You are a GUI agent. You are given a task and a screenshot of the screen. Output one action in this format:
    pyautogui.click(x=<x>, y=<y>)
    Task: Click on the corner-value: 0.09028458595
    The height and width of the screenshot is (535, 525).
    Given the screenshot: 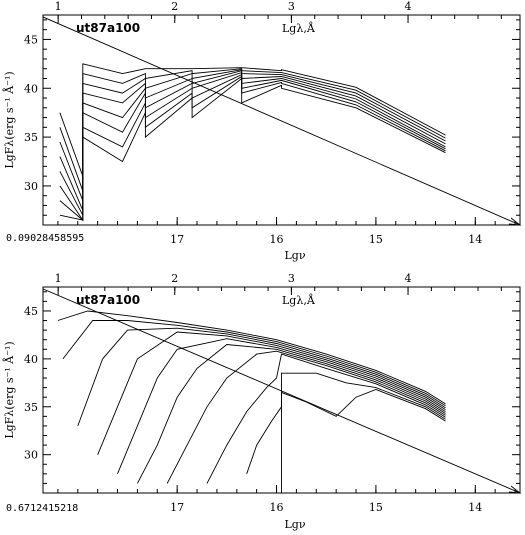 What is the action you would take?
    pyautogui.click(x=45, y=238)
    